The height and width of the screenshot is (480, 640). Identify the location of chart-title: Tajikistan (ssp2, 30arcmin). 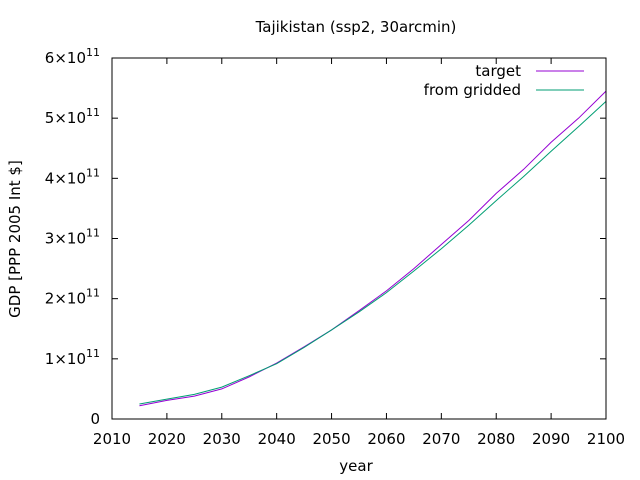
(356, 27).